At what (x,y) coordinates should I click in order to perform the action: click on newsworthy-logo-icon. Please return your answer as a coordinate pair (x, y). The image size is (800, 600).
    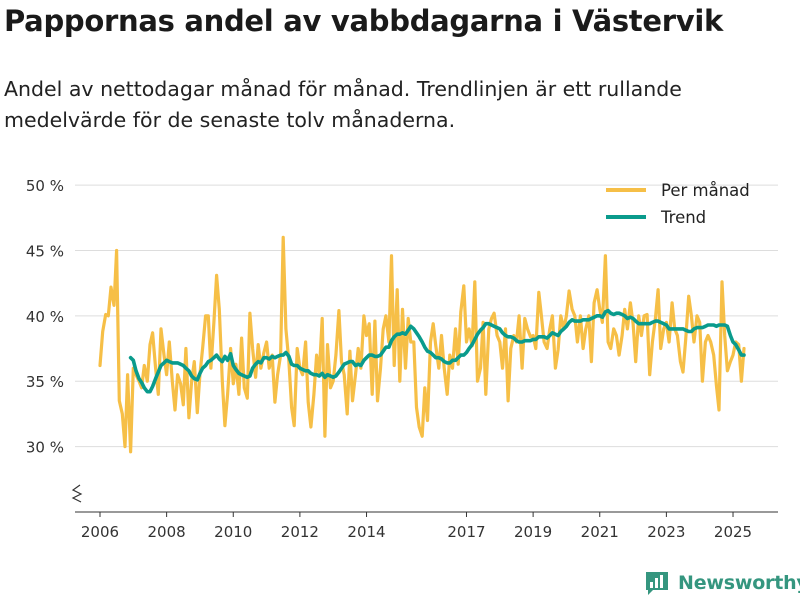
    Looking at the image, I should click on (657, 583).